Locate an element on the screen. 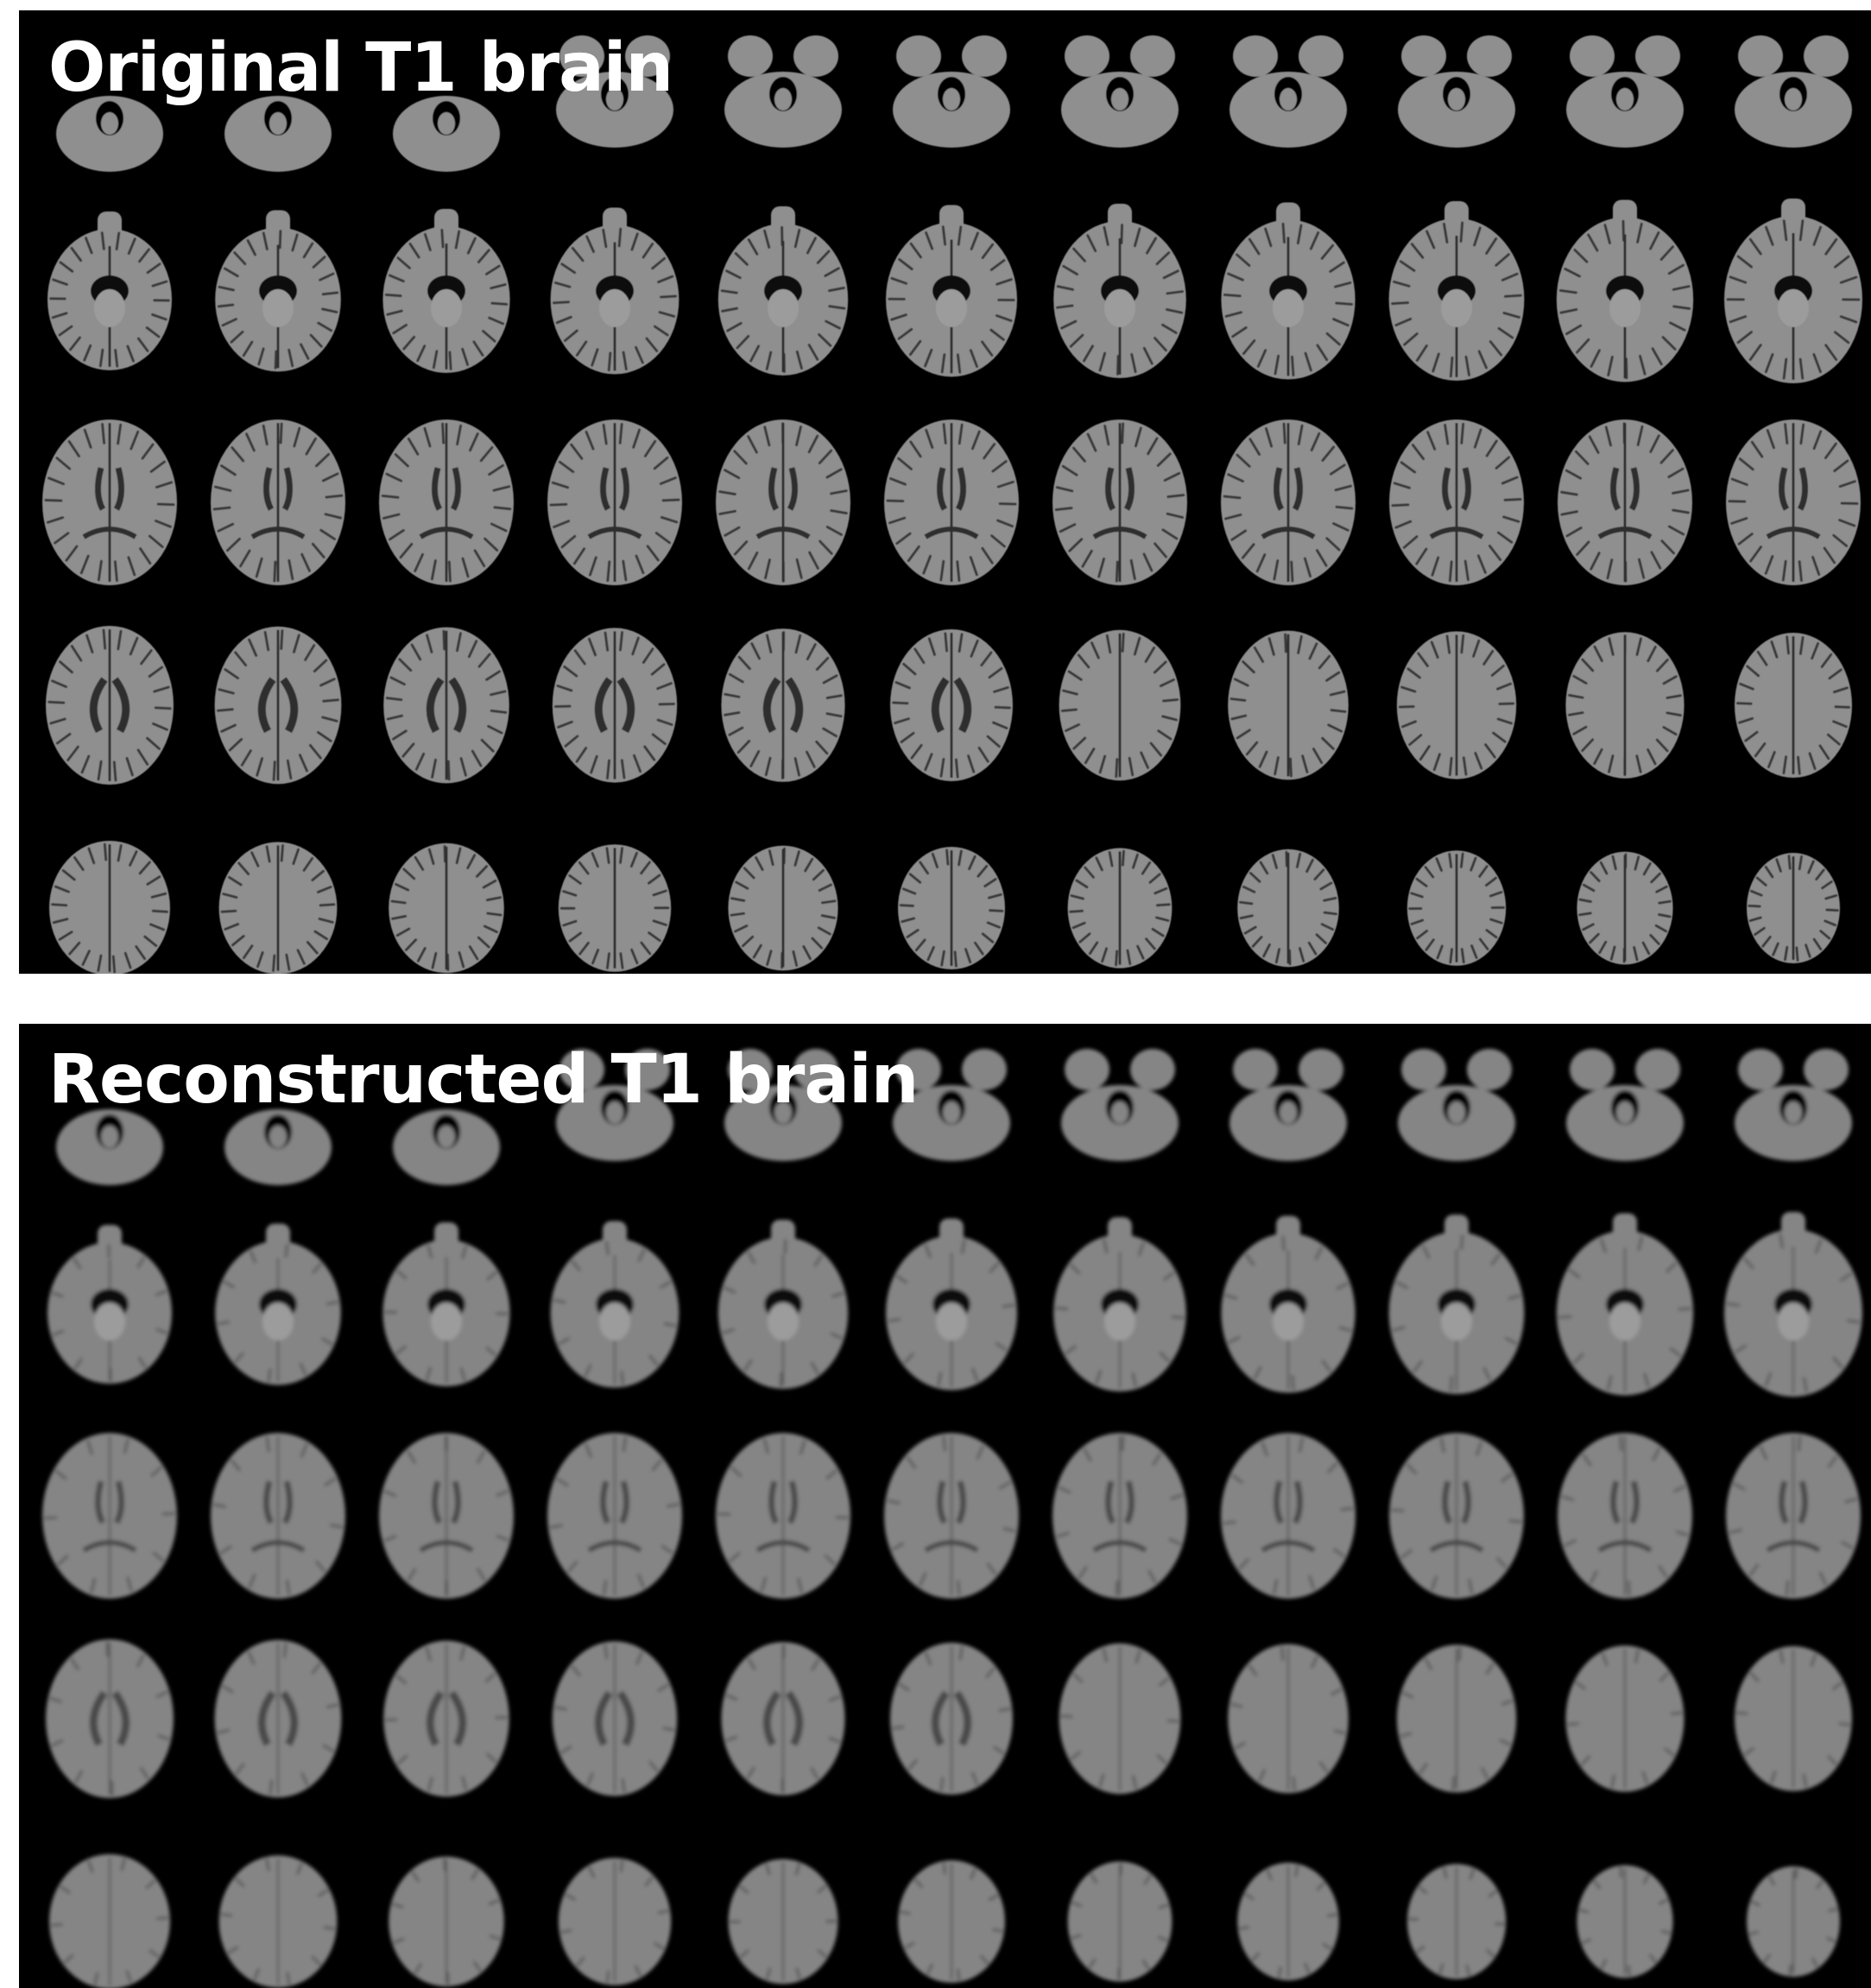 The width and height of the screenshot is (1871, 1988). reconstructed-panel-title: Reconstructed T1 brain is located at coordinates (484, 1080).